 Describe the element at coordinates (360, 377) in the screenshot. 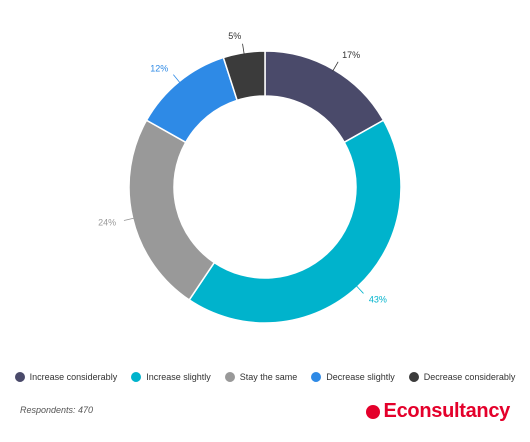

I see `legend-label: Decrease slightly` at that location.